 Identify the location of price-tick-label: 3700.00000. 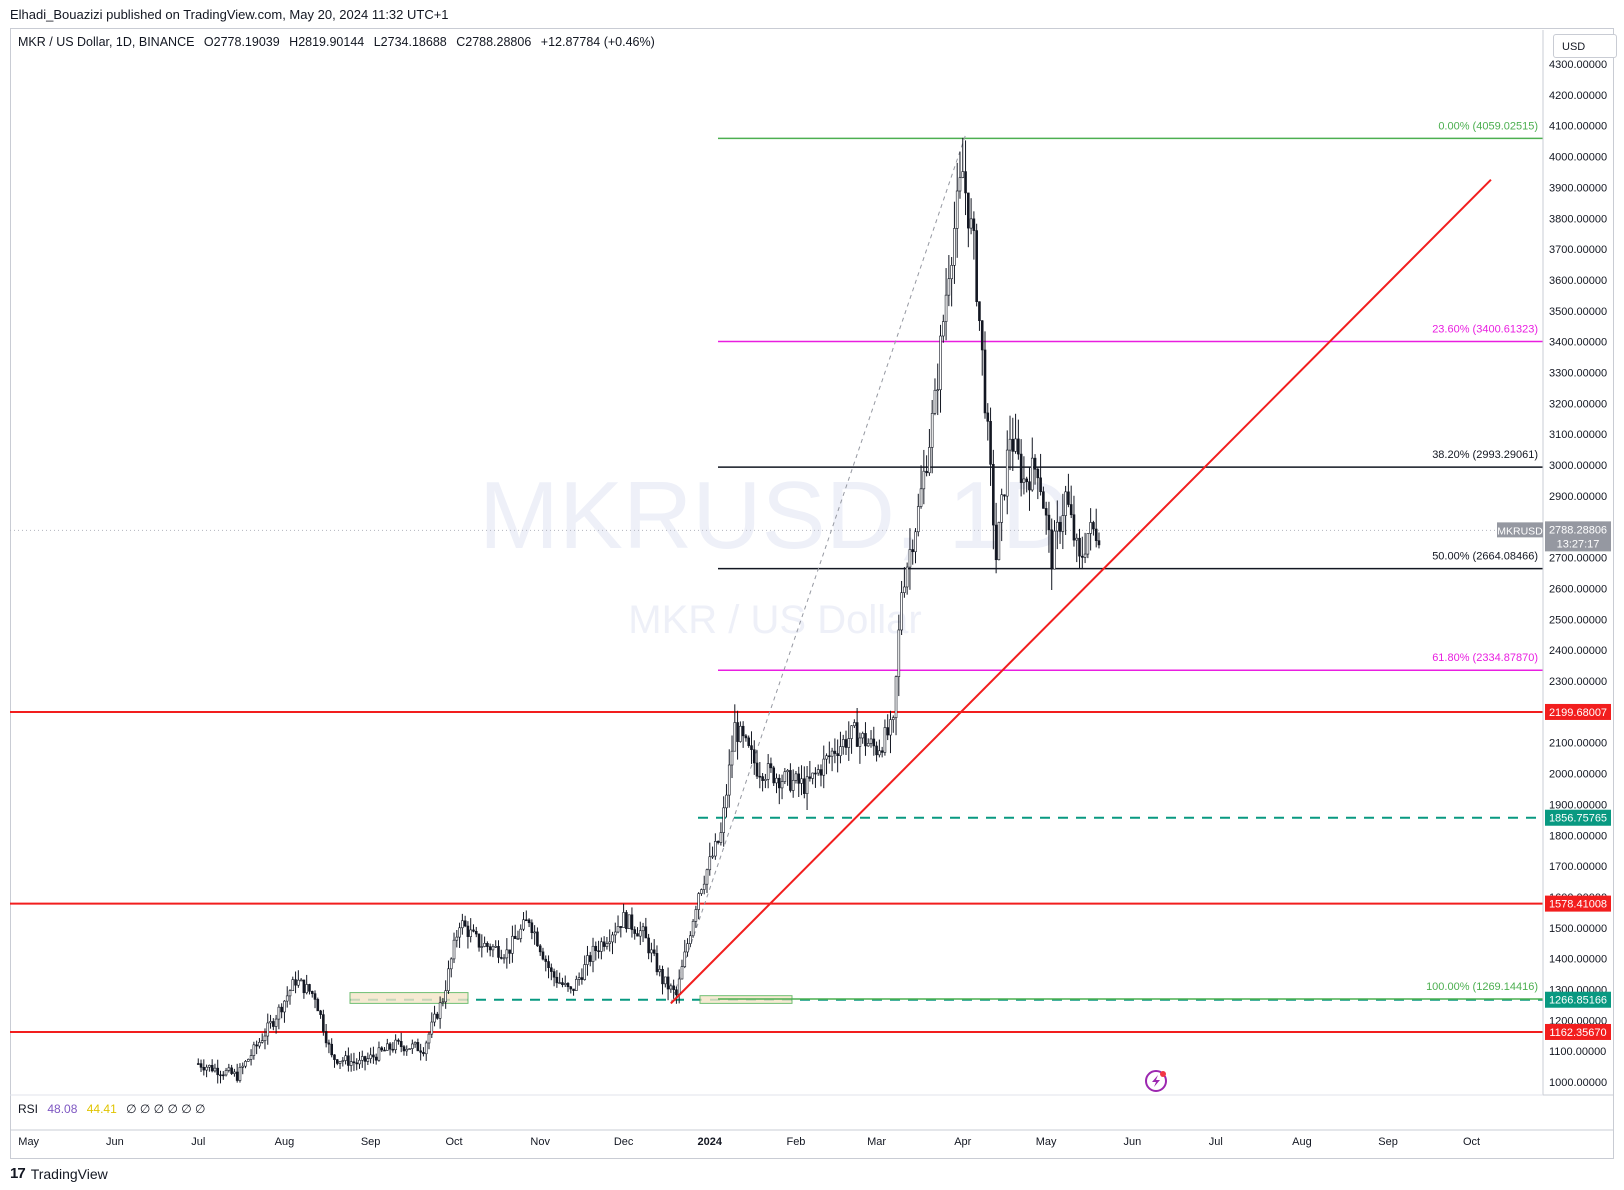
(1578, 250).